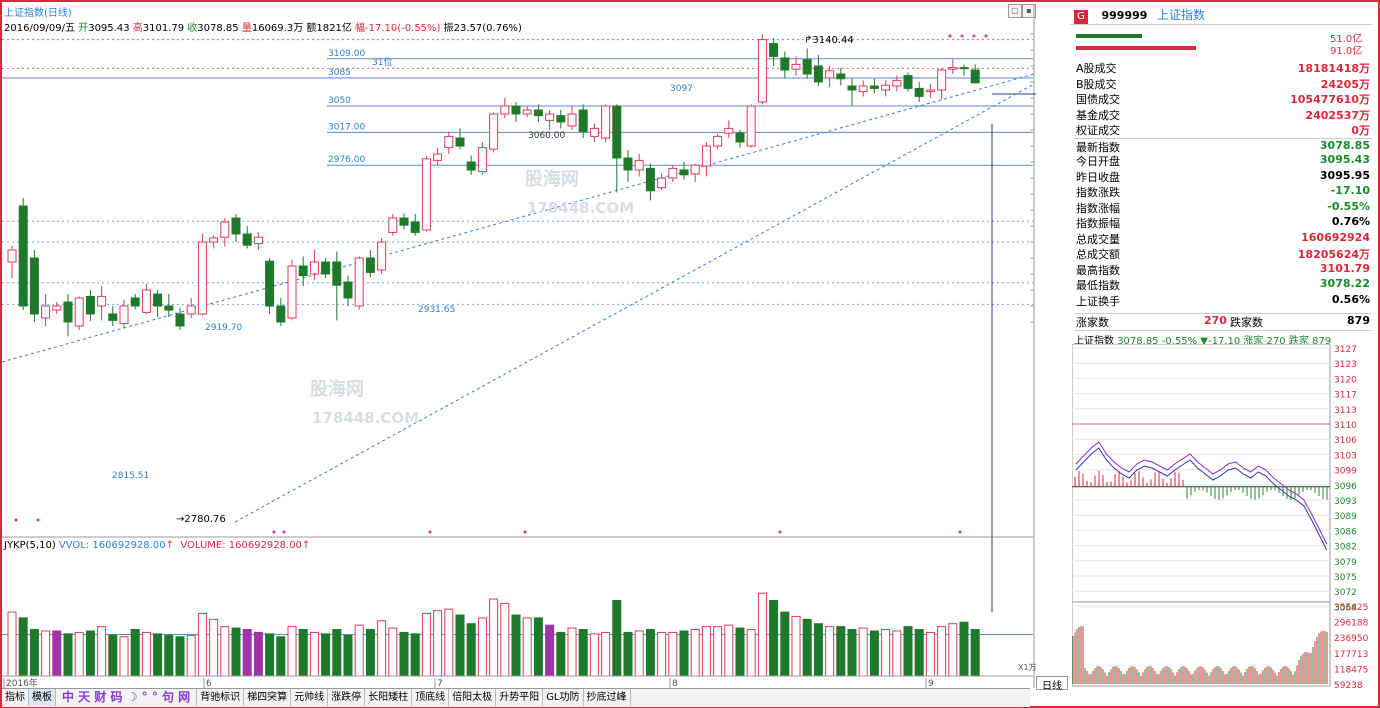  What do you see at coordinates (1029, 11) in the screenshot?
I see `close-icon: ▪` at bounding box center [1029, 11].